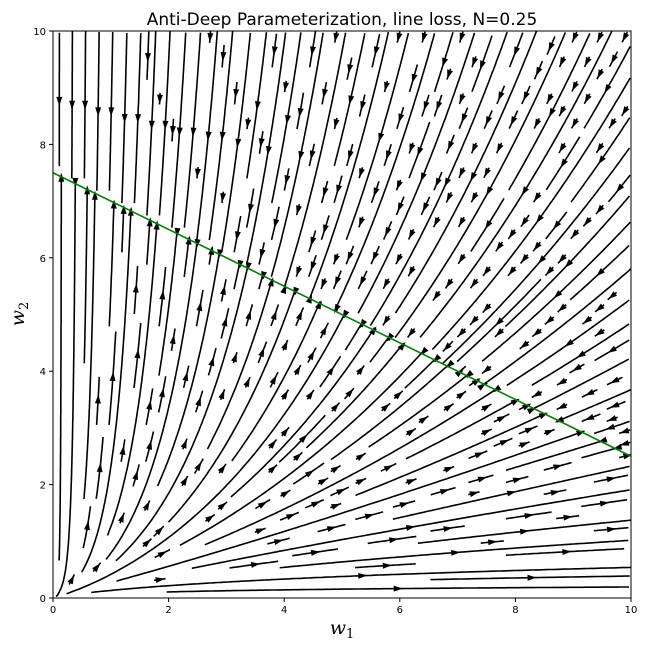 Image resolution: width=648 pixels, height=648 pixels. Describe the element at coordinates (343, 607) in the screenshot. I see `x-axis-ticks: 0 2 4 6 8 10` at that location.